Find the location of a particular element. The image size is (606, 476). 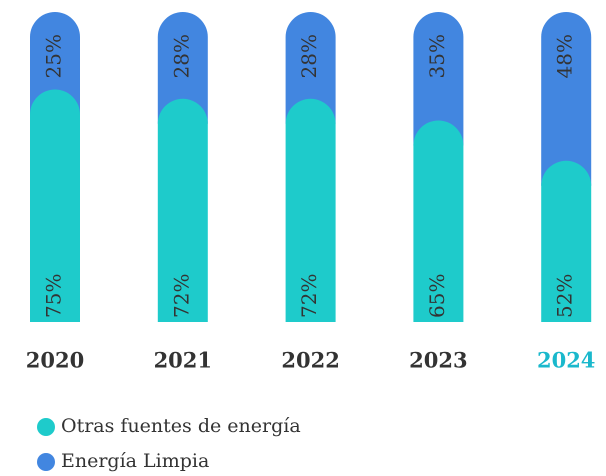

value-label: 35% is located at coordinates (437, 56).